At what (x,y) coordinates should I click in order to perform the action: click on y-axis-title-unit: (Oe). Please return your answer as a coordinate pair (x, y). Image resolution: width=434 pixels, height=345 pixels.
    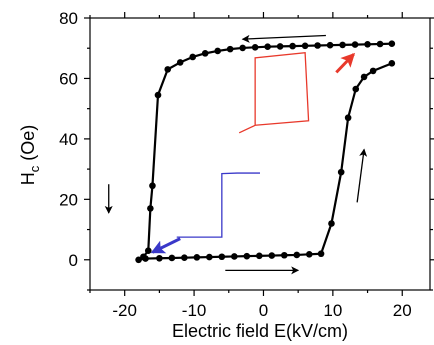
    Looking at the image, I should click on (28, 145).